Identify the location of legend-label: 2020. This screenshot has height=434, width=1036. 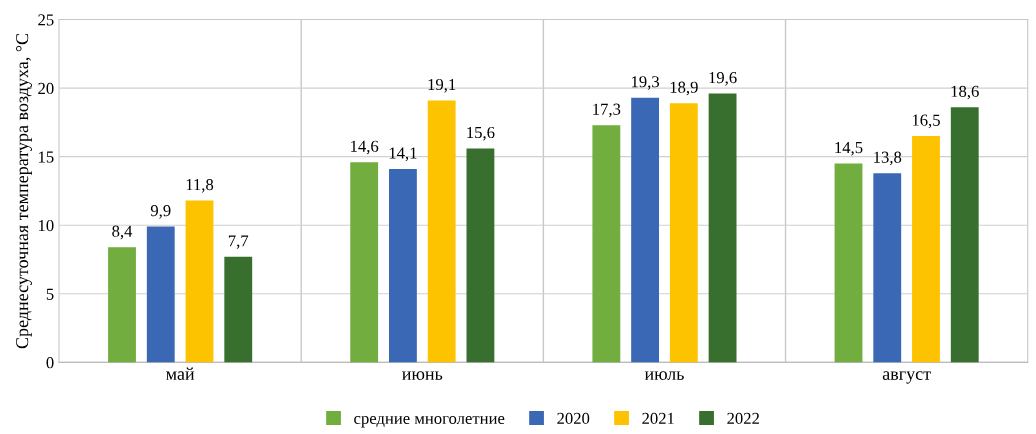
(573, 418).